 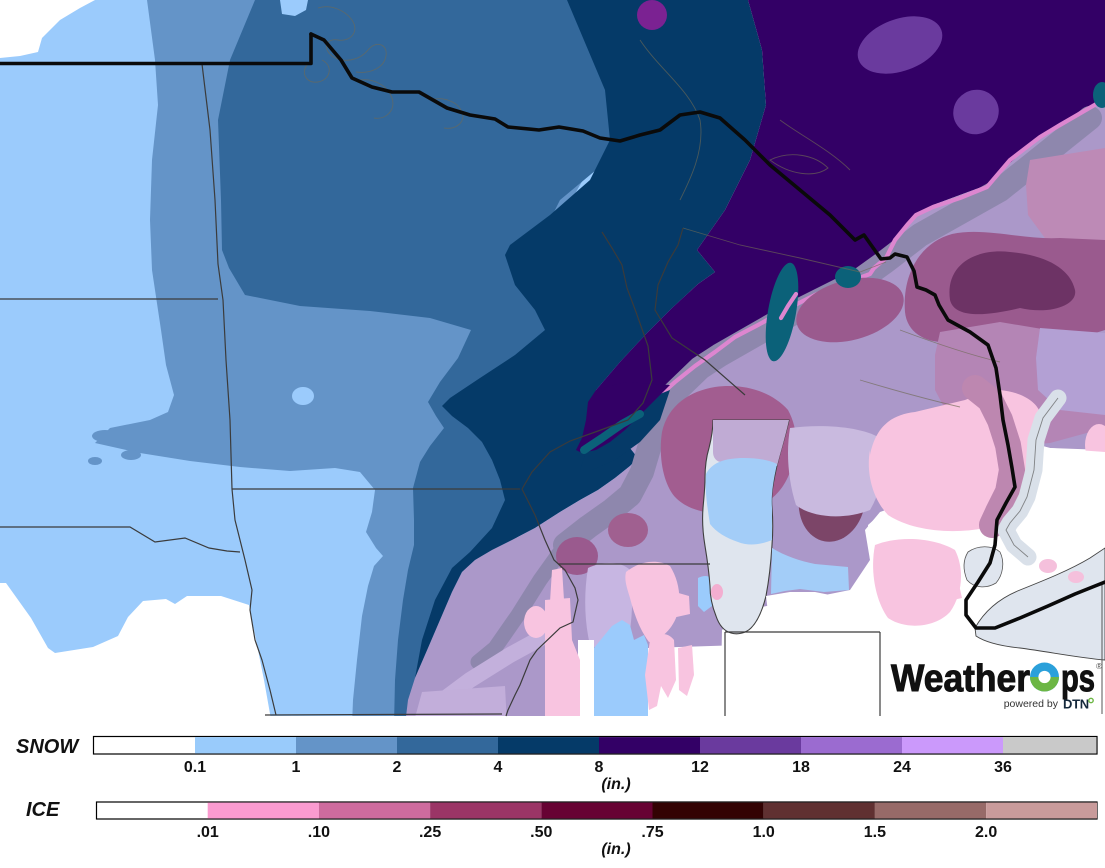 I want to click on svg-text: powered by, so click(x=1031, y=704).